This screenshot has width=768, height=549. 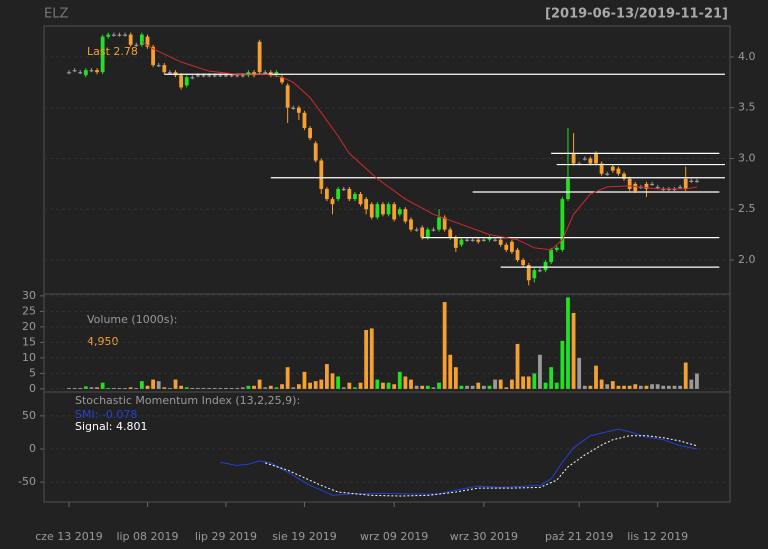 What do you see at coordinates (119, 414) in the screenshot?
I see `legend-value: -0.078` at bounding box center [119, 414].